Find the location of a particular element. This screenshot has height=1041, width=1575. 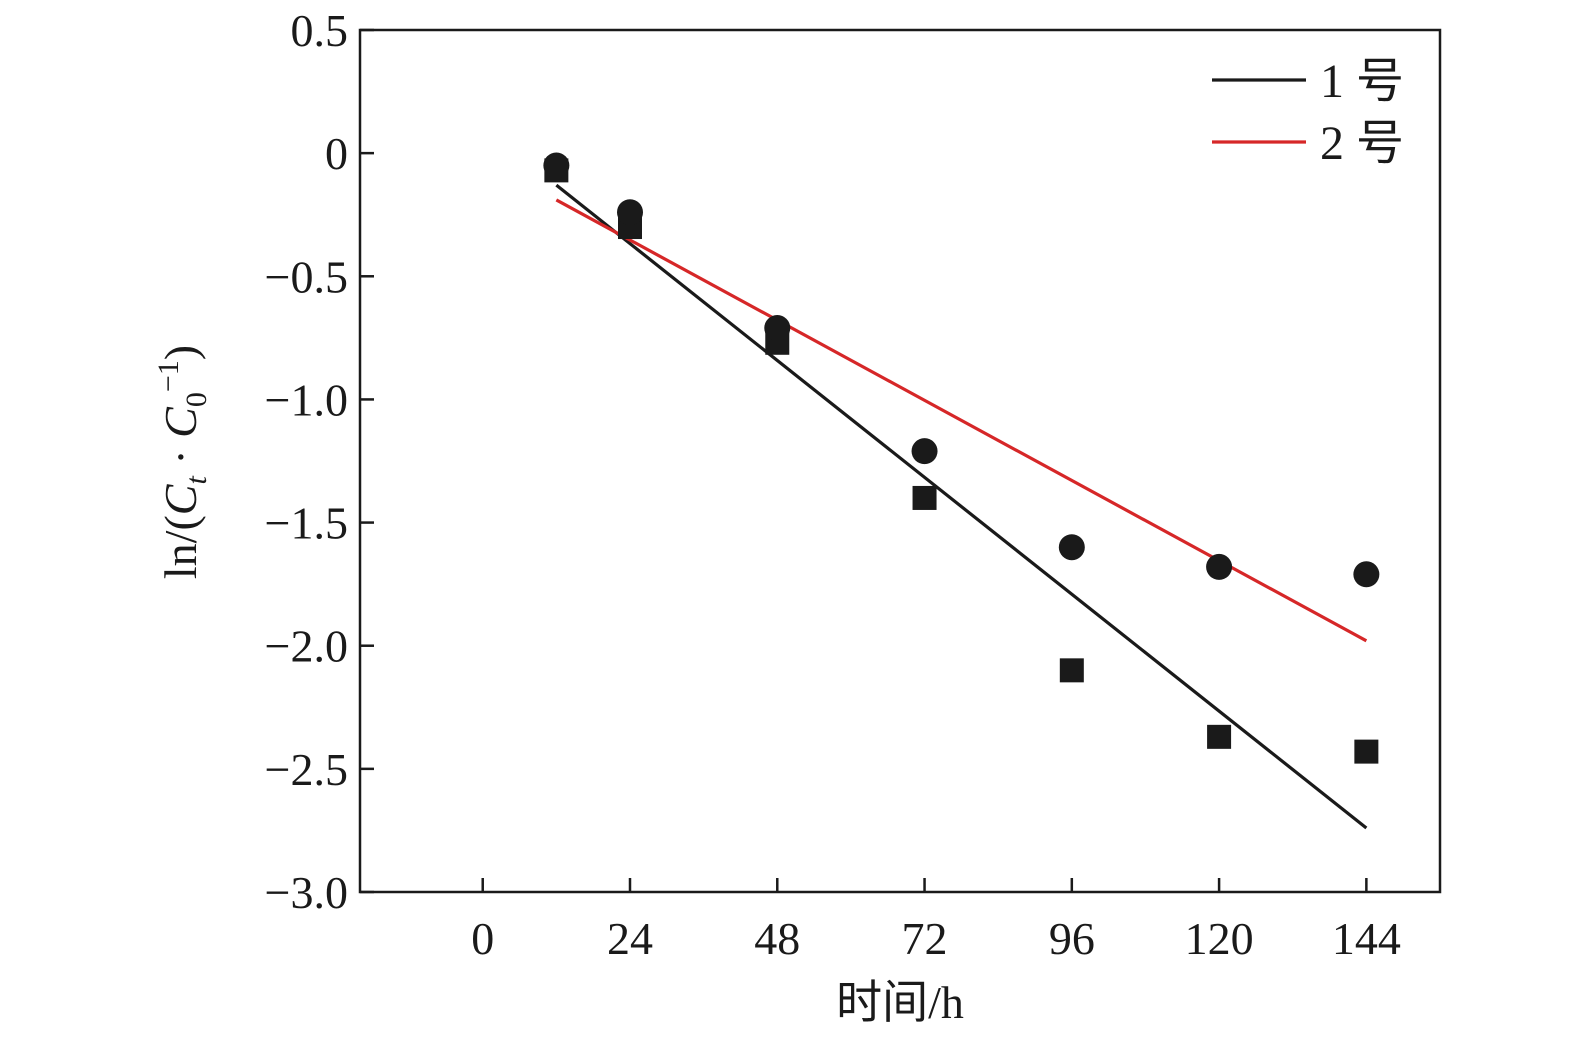

y-tick-label: −2.0 is located at coordinates (306, 646).